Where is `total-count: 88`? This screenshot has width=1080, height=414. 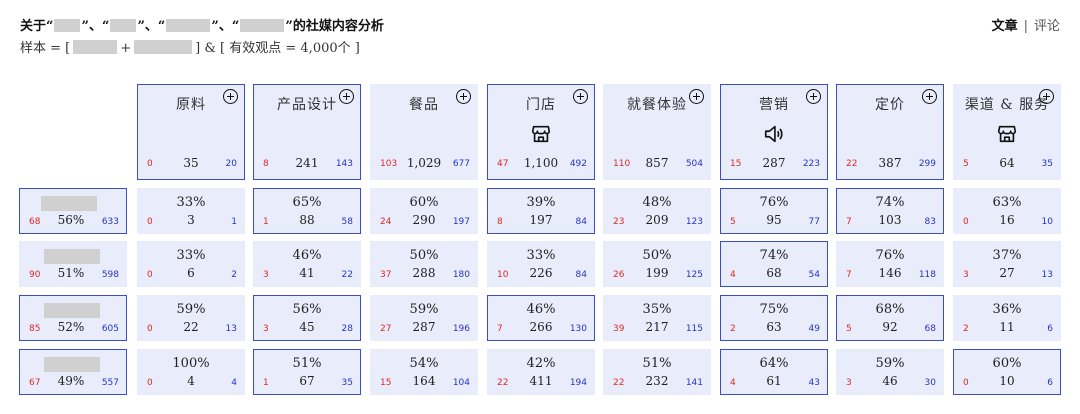
total-count: 88 is located at coordinates (307, 220).